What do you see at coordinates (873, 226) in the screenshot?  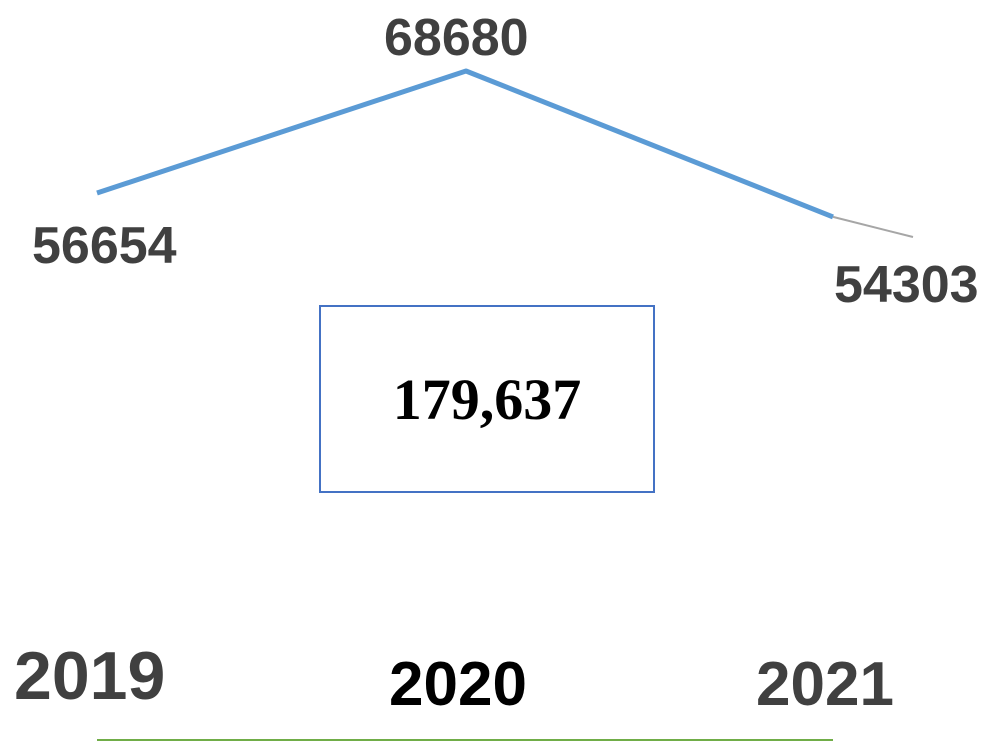 I see `leader-line` at bounding box center [873, 226].